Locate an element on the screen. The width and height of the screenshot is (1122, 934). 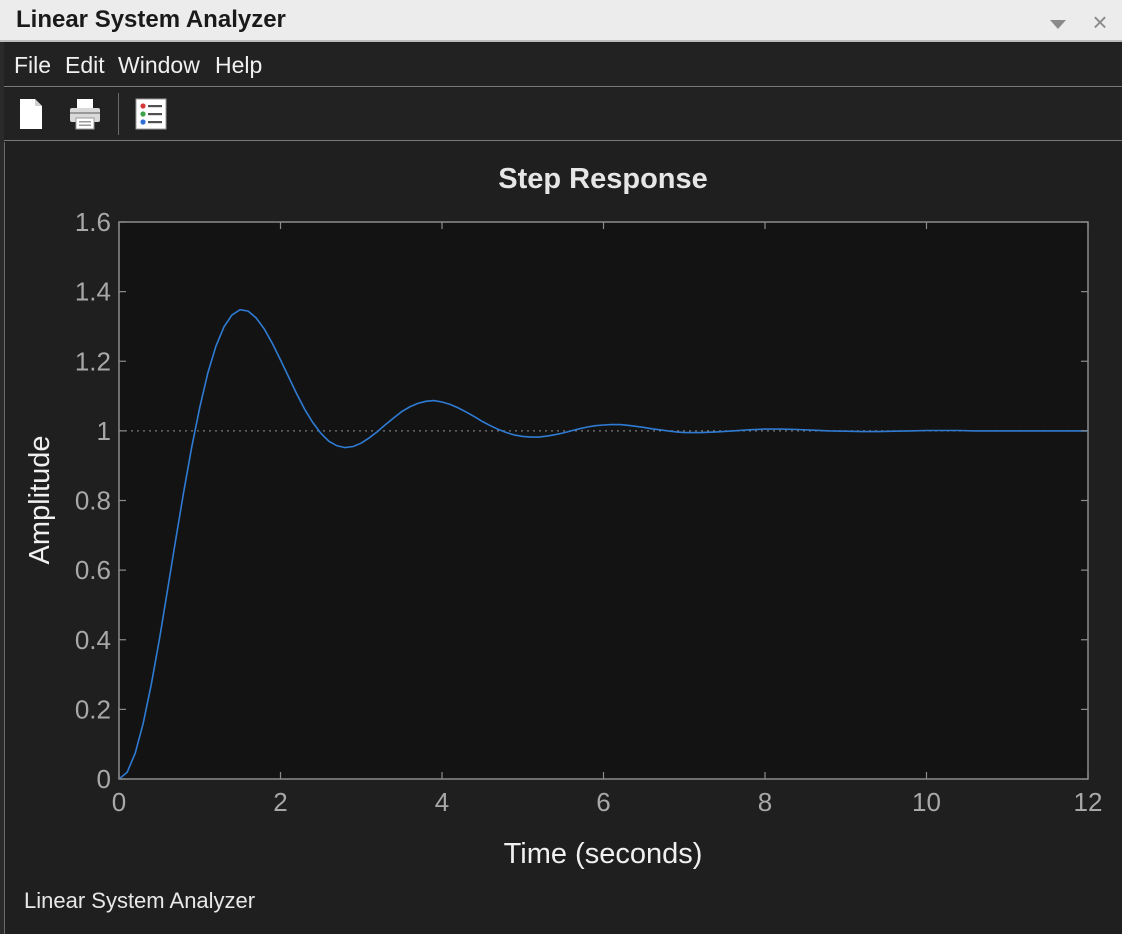
menu-help: Help is located at coordinates (239, 65).